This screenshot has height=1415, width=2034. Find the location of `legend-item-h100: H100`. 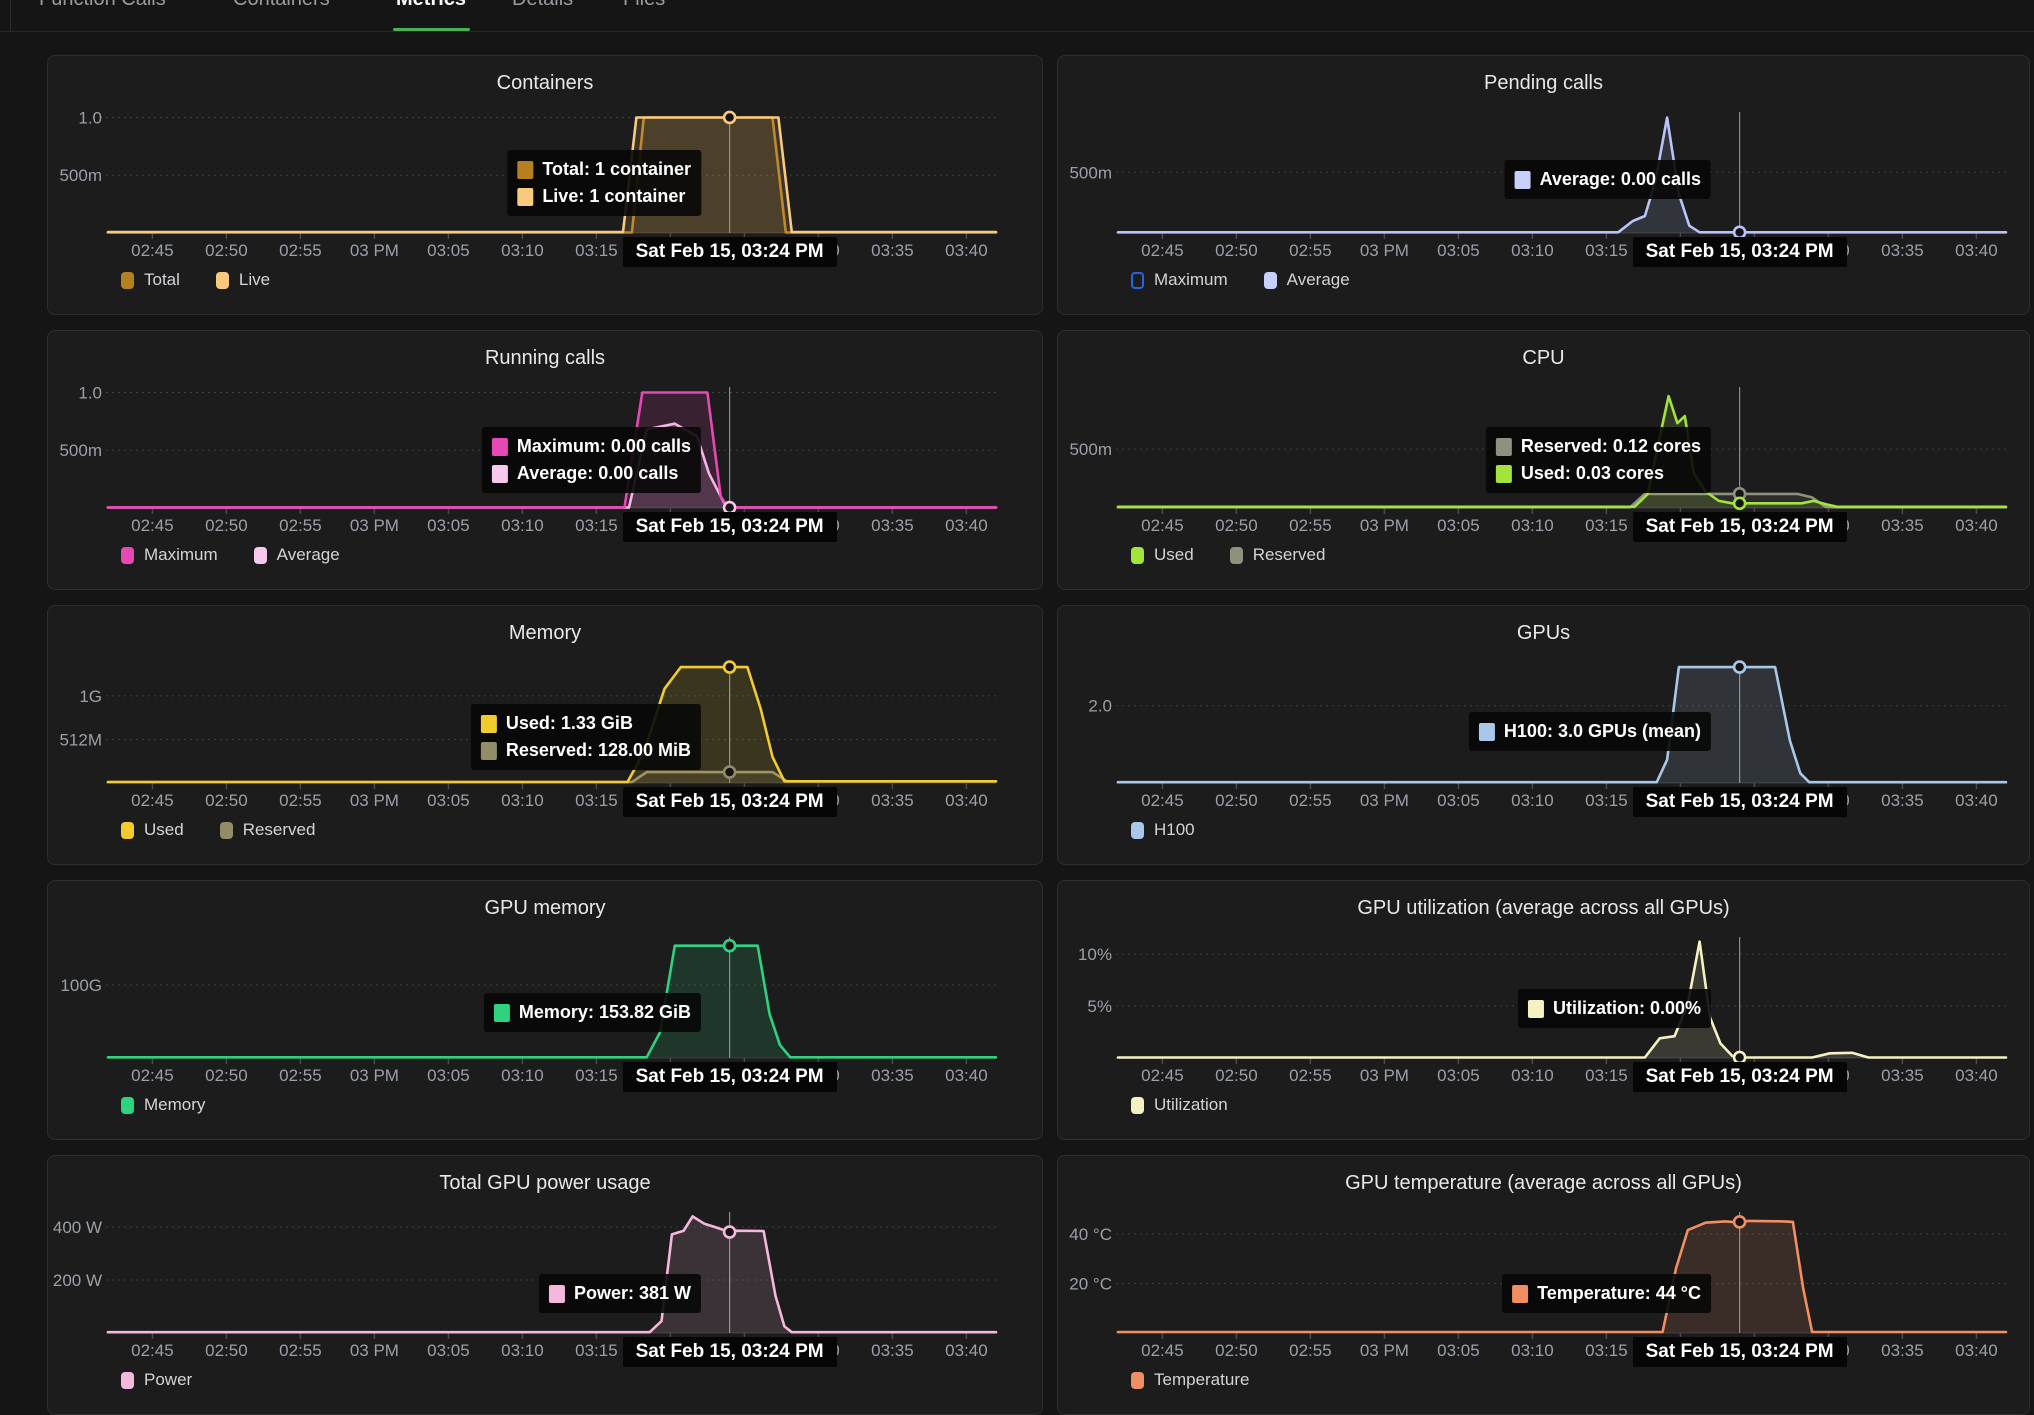

legend-item-h100: H100 is located at coordinates (1163, 830).